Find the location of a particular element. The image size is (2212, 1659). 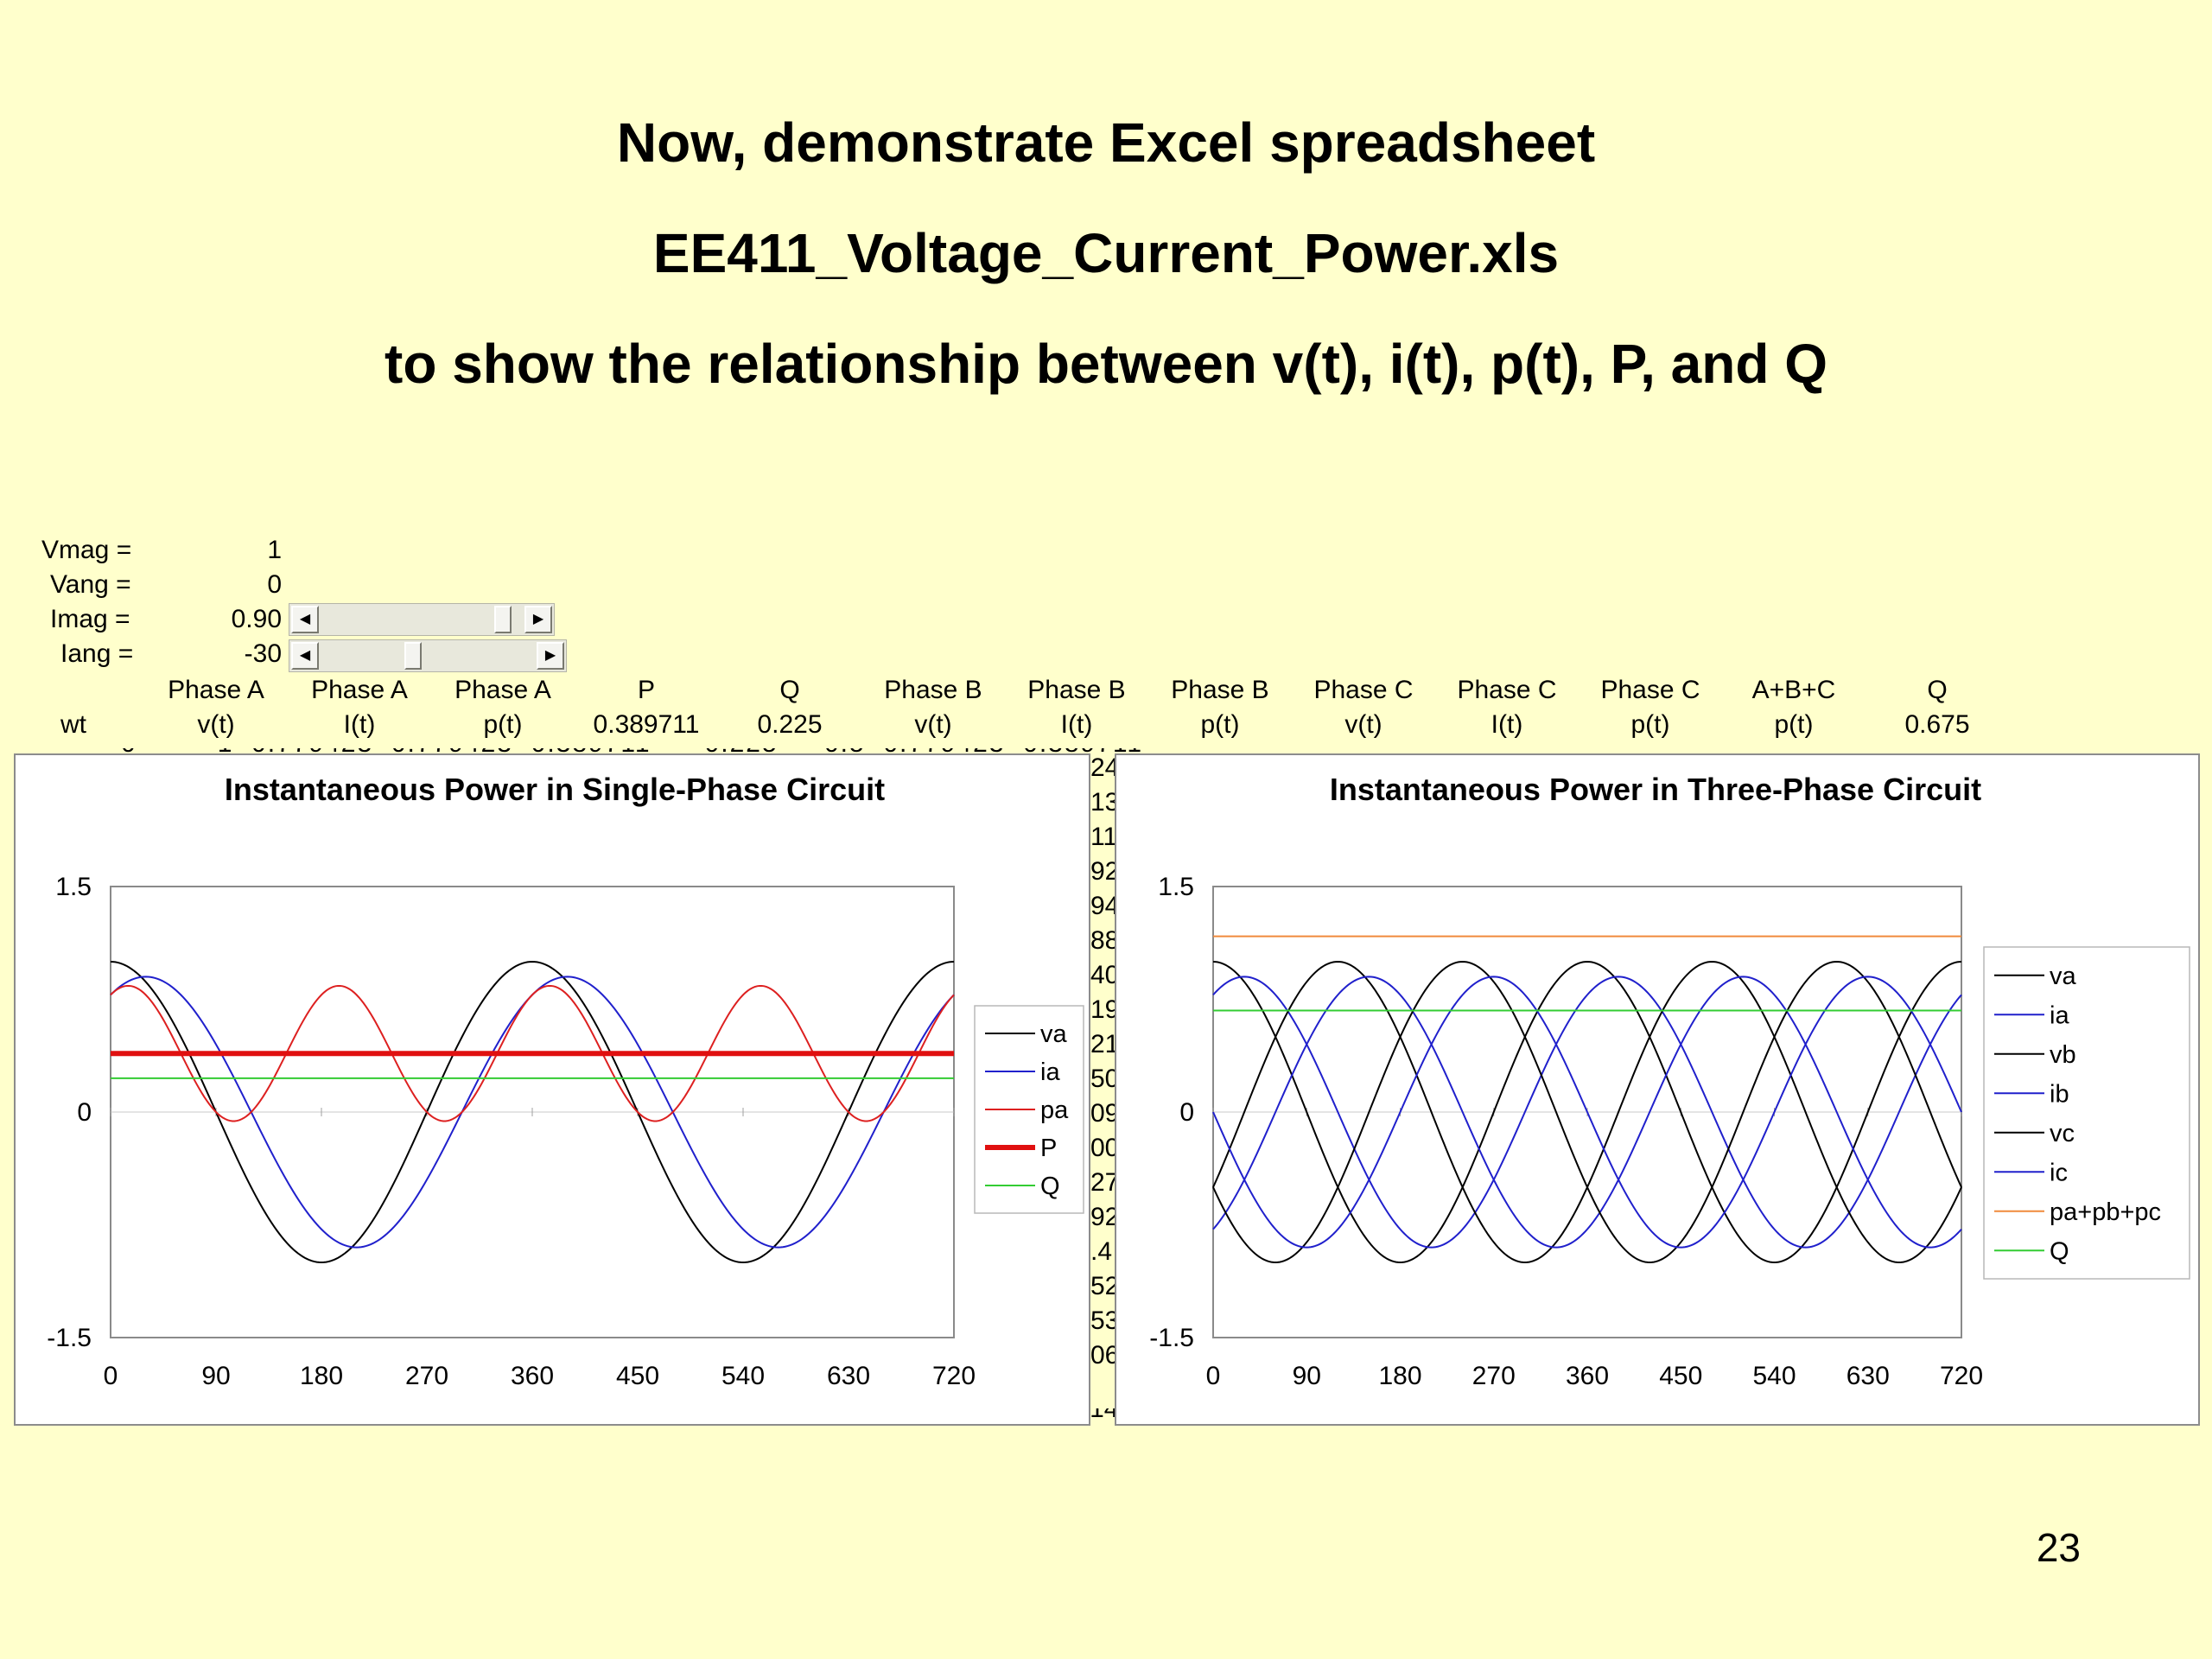

cell-fragment: 50 is located at coordinates (1102, 1079).